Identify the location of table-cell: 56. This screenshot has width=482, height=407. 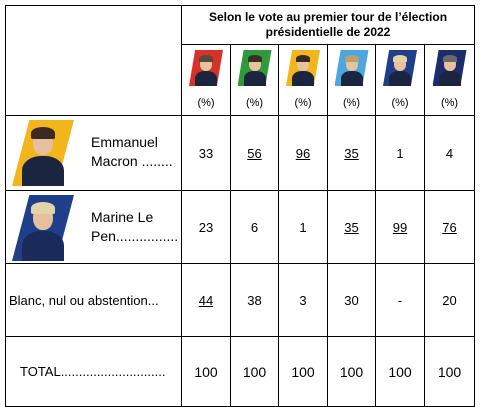
(254, 153).